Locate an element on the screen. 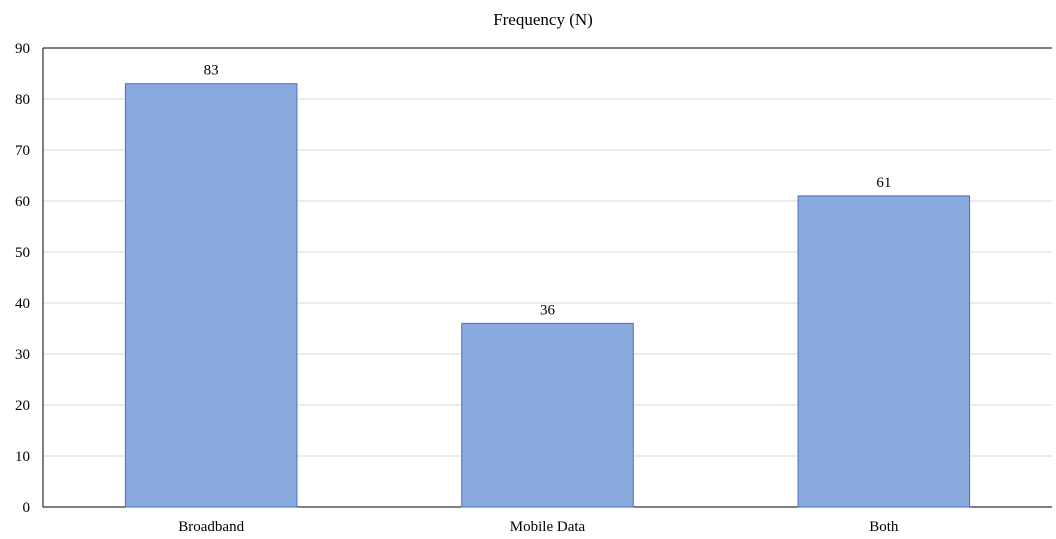 The width and height of the screenshot is (1056, 539). y-tick-label: 80 is located at coordinates (22, 100).